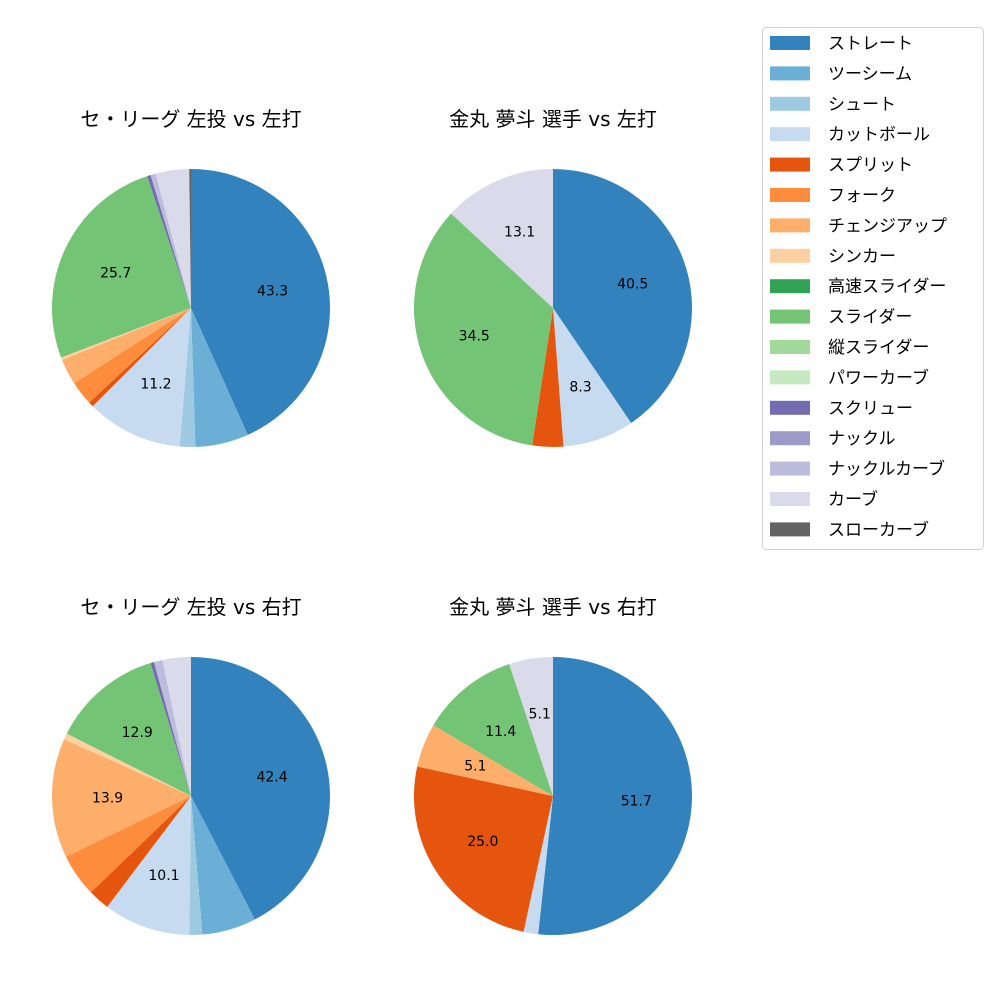  Describe the element at coordinates (878, 377) in the screenshot. I see `legend-label: パワーカーブ` at that location.